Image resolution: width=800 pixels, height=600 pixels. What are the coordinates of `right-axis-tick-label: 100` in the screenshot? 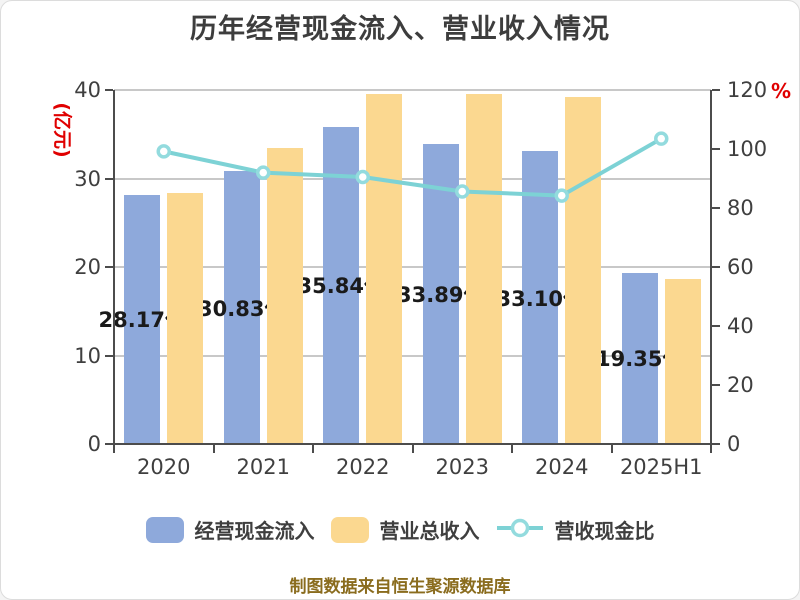 It's located at (747, 149).